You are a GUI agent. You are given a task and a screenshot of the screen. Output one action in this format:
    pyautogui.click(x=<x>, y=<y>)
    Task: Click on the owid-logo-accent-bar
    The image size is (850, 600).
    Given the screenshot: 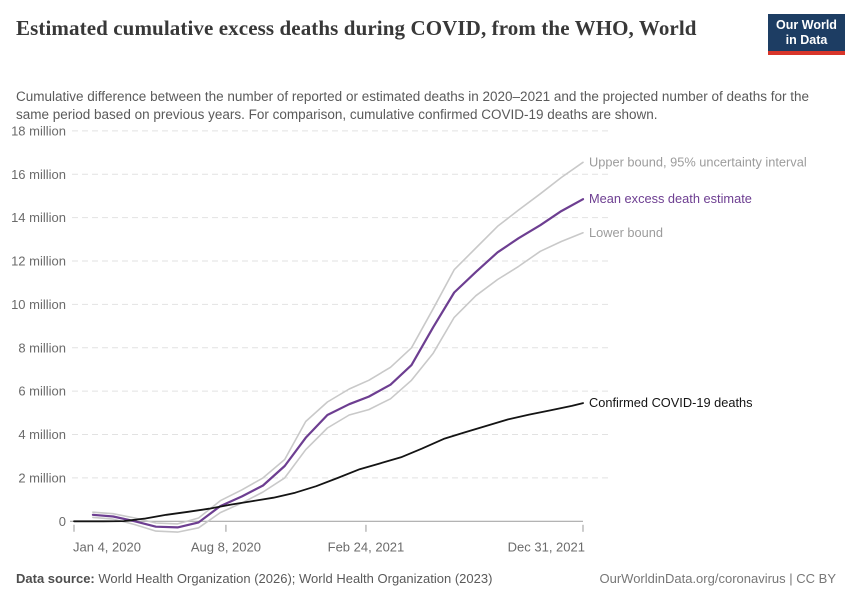 What is the action you would take?
    pyautogui.click(x=806, y=53)
    